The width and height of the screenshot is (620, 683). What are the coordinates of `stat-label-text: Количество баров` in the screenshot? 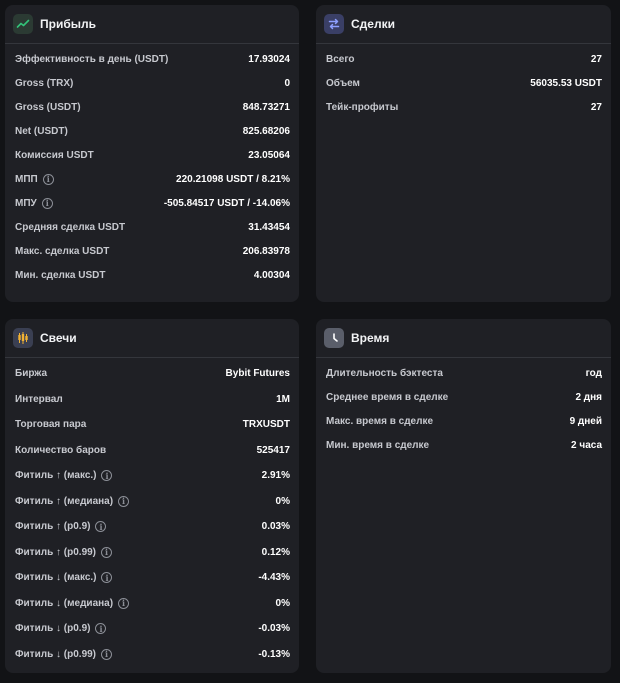 It's located at (61, 450).